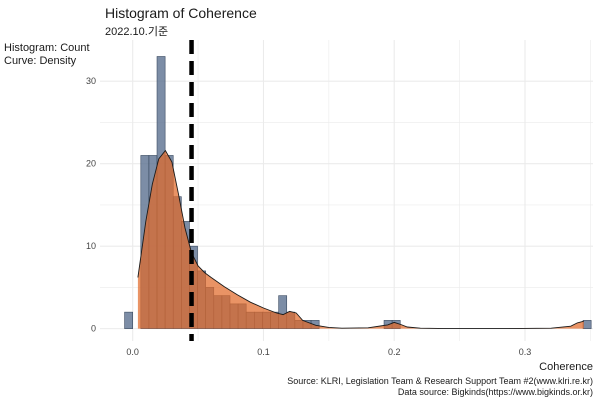  I want to click on chart-subtitle: 2022.10.기준, so click(136, 31).